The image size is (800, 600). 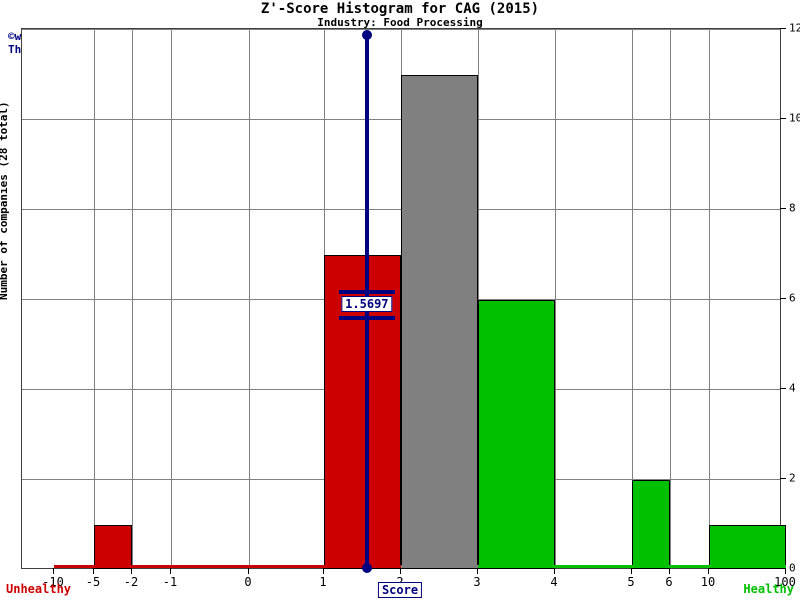 What do you see at coordinates (5, 200) in the screenshot?
I see `y-axis-title: Number of companies (28 total)` at bounding box center [5, 200].